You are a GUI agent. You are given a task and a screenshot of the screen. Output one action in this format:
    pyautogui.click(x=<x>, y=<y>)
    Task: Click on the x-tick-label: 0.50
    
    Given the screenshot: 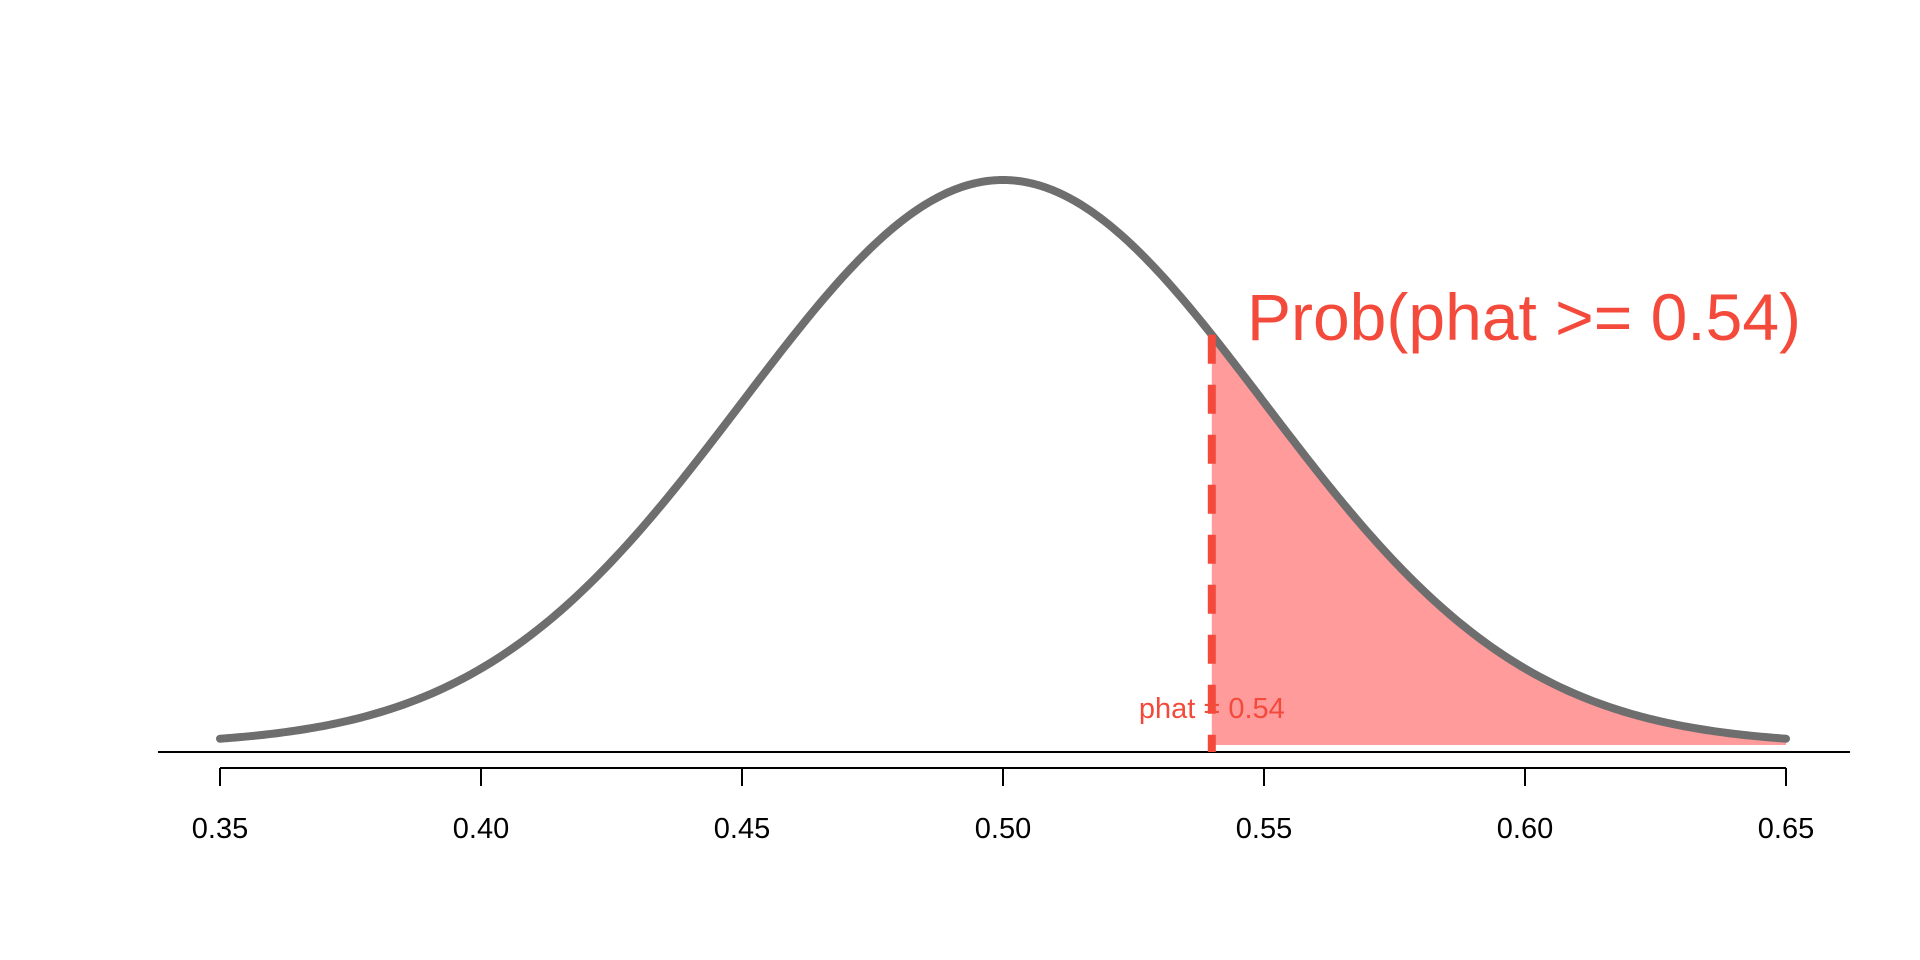 What is the action you would take?
    pyautogui.click(x=1003, y=829)
    